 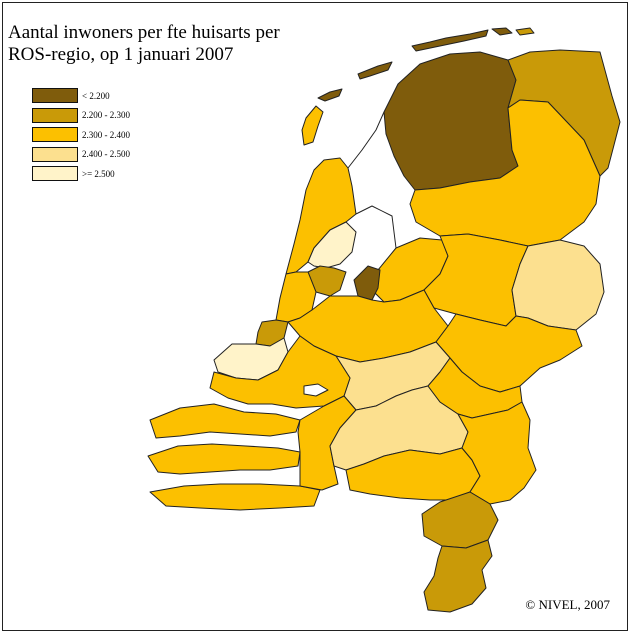 What do you see at coordinates (106, 115) in the screenshot?
I see `legend-label: 2.200 - 2.300` at bounding box center [106, 115].